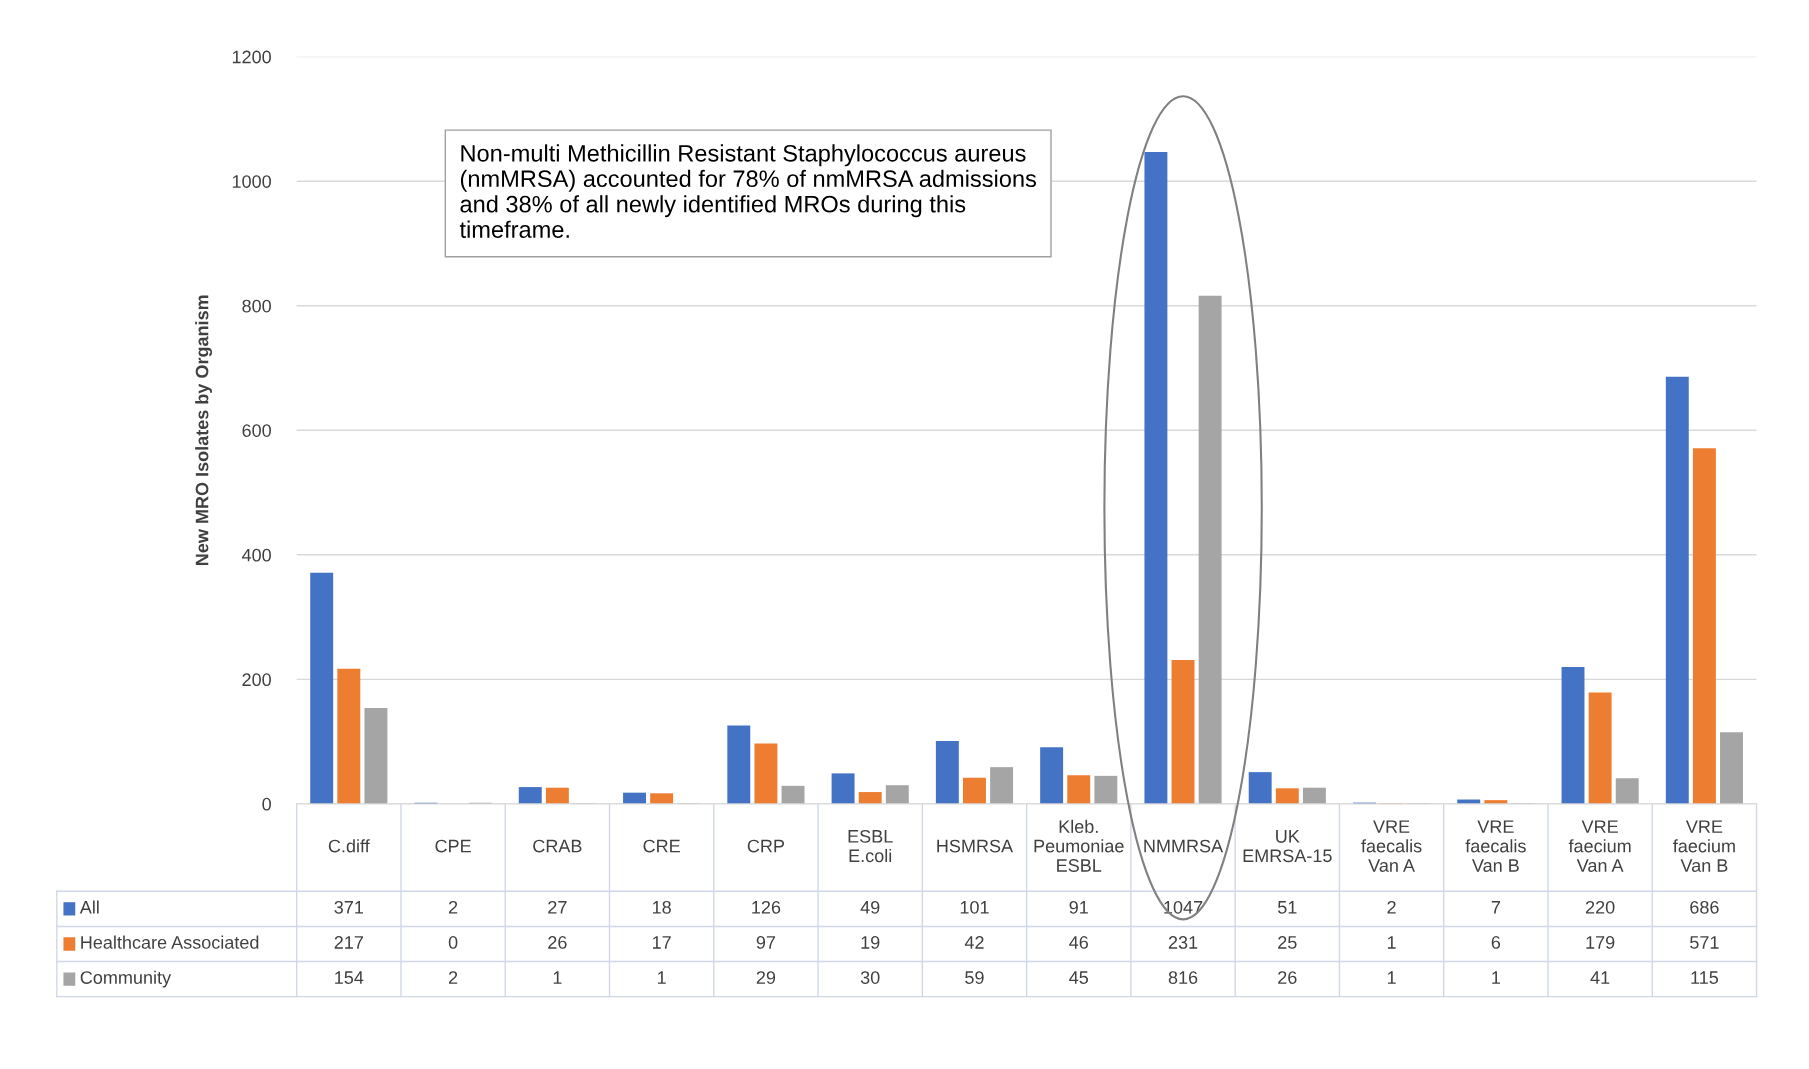 This screenshot has width=1809, height=1069. Describe the element at coordinates (348, 907) in the screenshot. I see `data-label: 371` at that location.